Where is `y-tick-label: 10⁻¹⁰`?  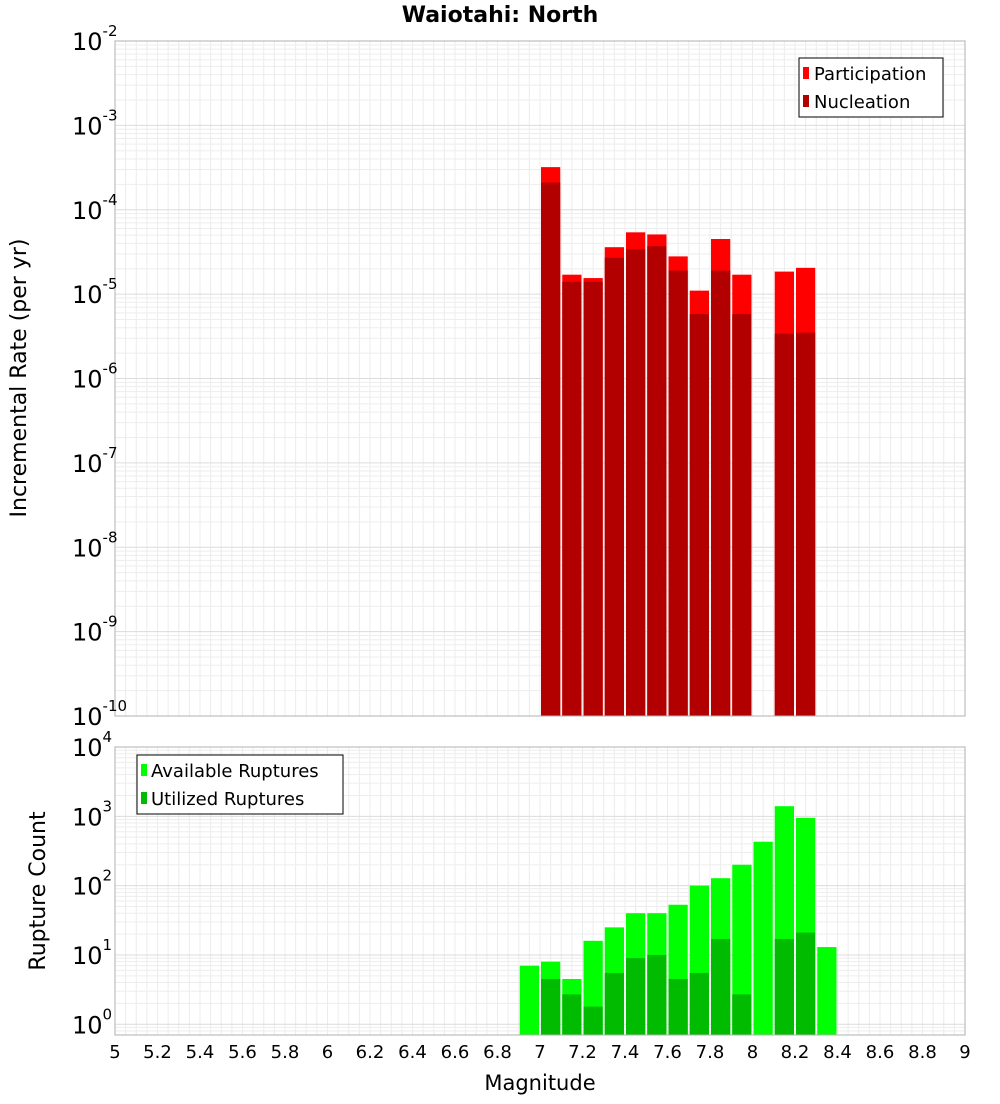
y-tick-label: 10⁻¹⁰ is located at coordinates (99, 714).